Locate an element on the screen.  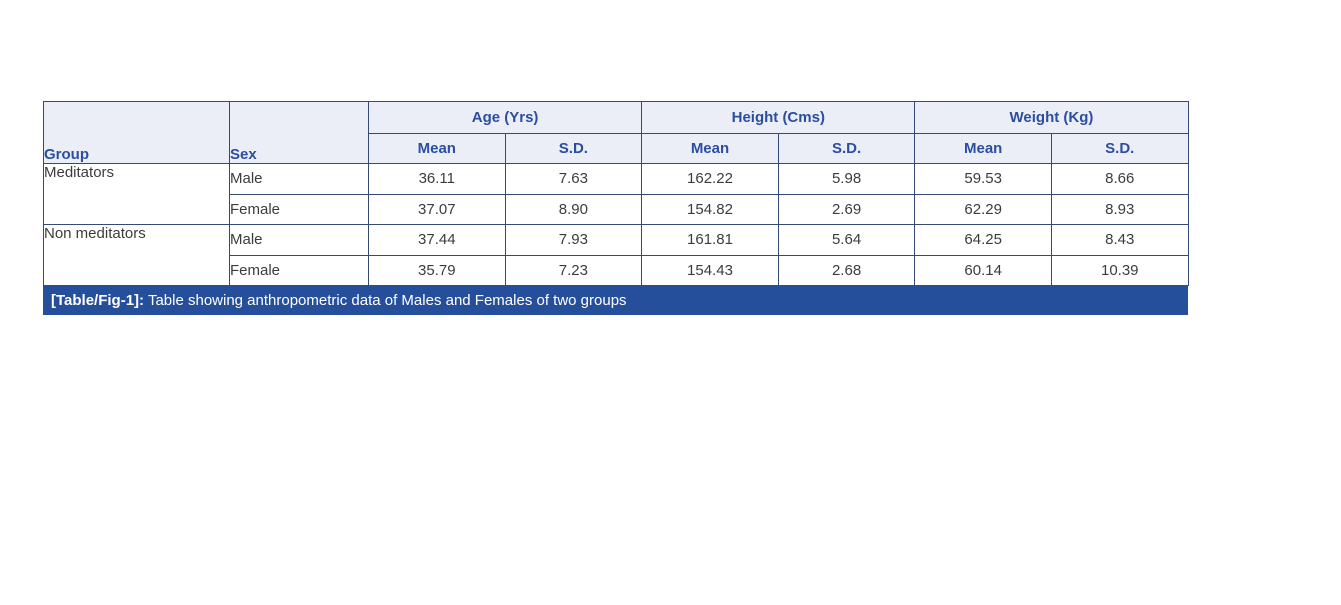
subheader-height-sd: S.D. is located at coordinates (846, 148).